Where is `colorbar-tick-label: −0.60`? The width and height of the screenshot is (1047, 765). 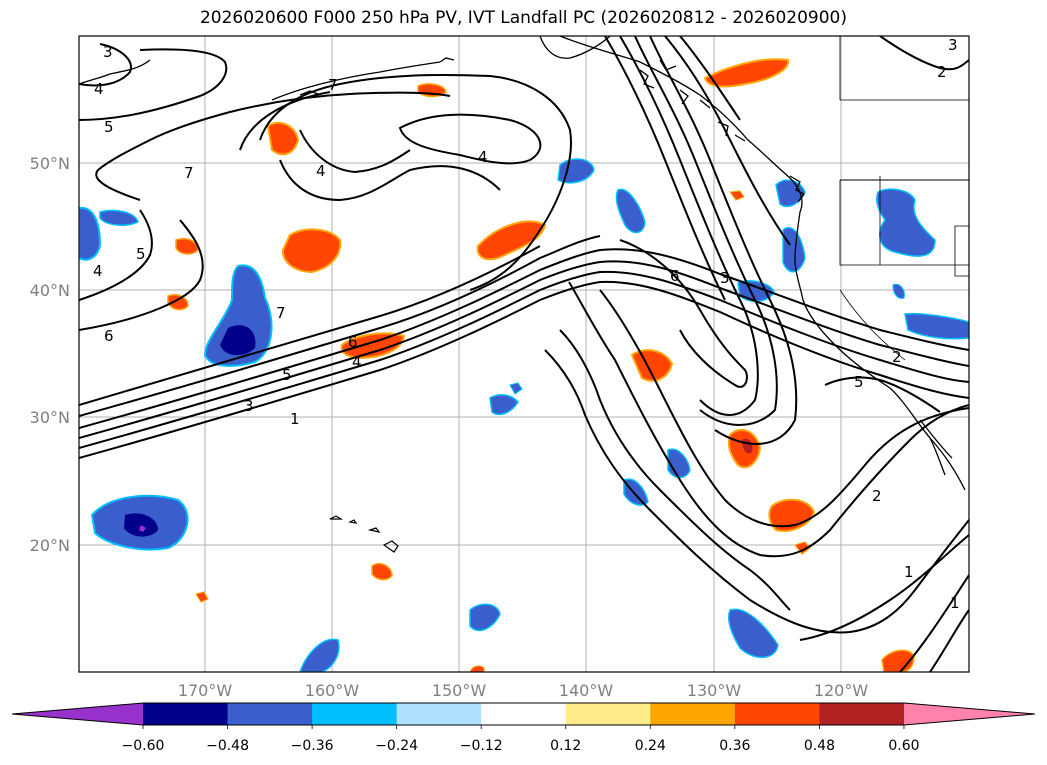 colorbar-tick-label: −0.60 is located at coordinates (143, 746).